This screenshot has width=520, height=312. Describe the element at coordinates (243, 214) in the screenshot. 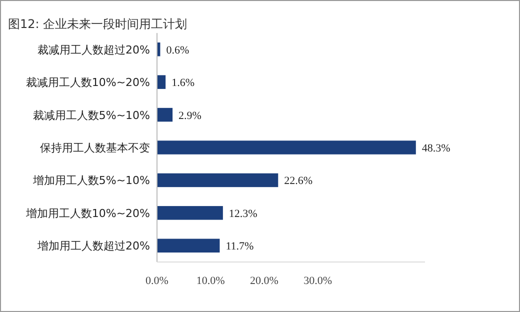

I see `data-label: 12.3%` at that location.